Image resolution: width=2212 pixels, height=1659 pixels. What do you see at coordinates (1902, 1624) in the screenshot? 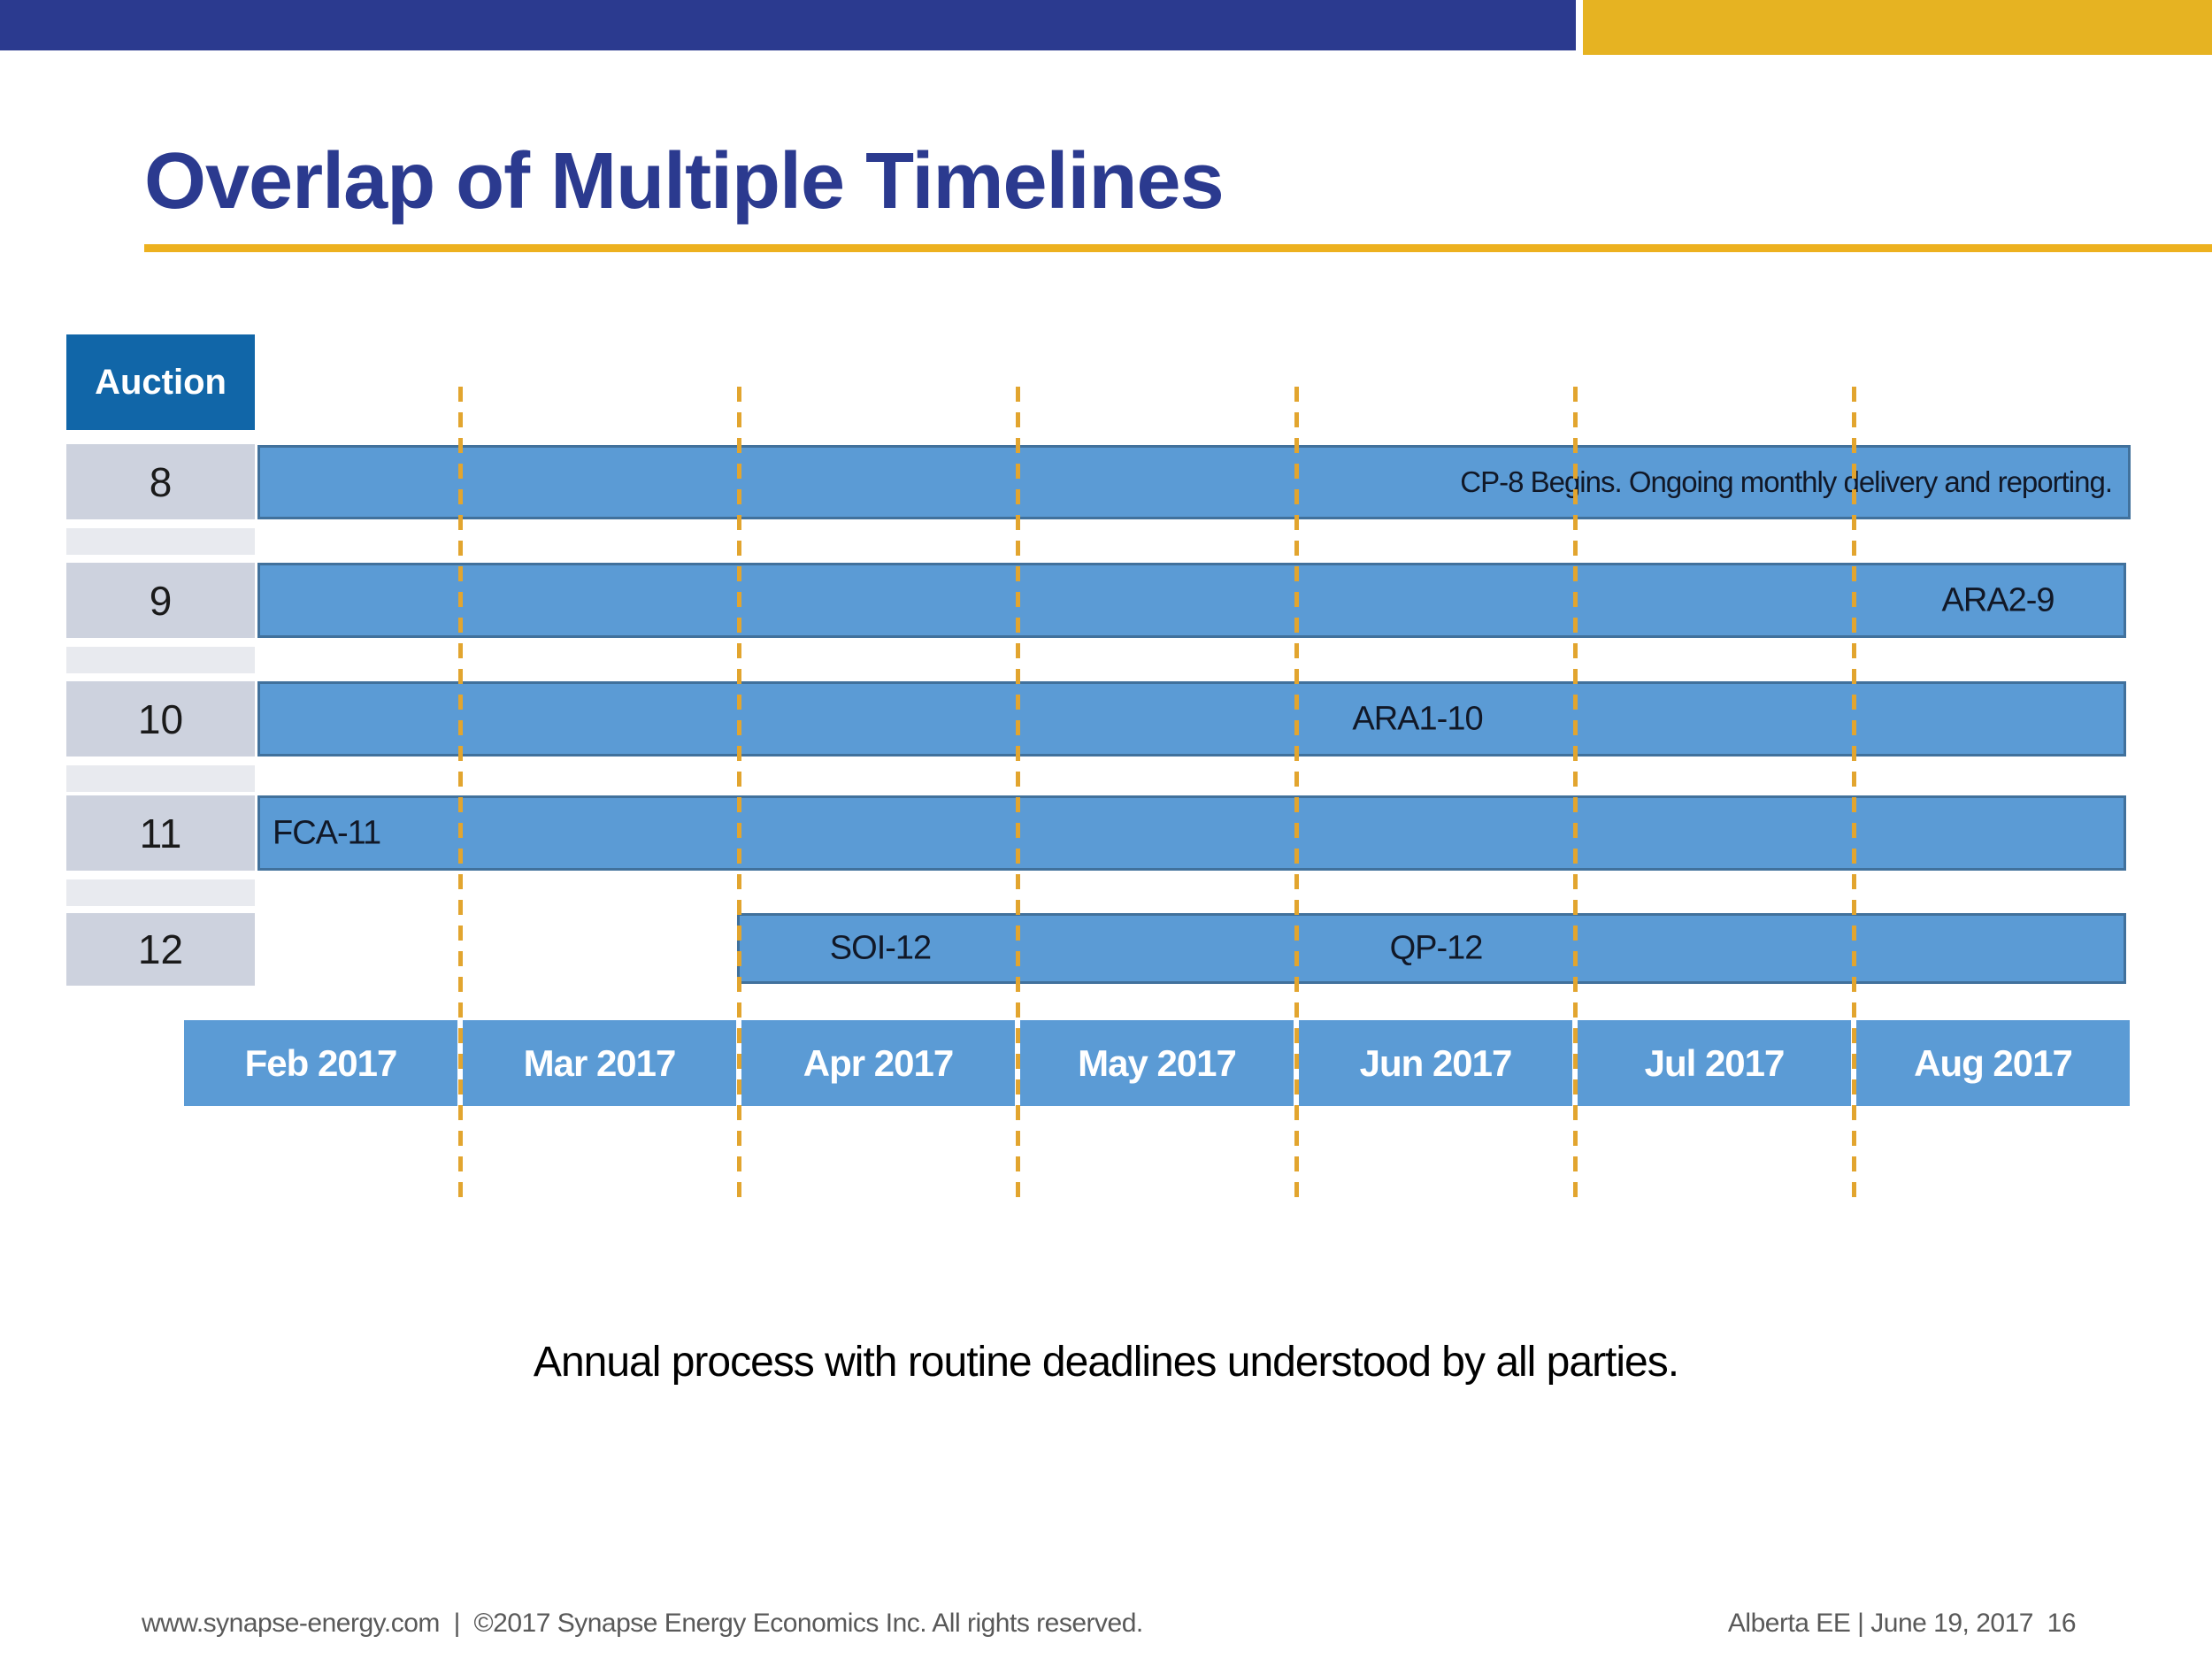
I see `footer-deck-info-page-number: Alberta EE | June 19, 2017 16` at bounding box center [1902, 1624].